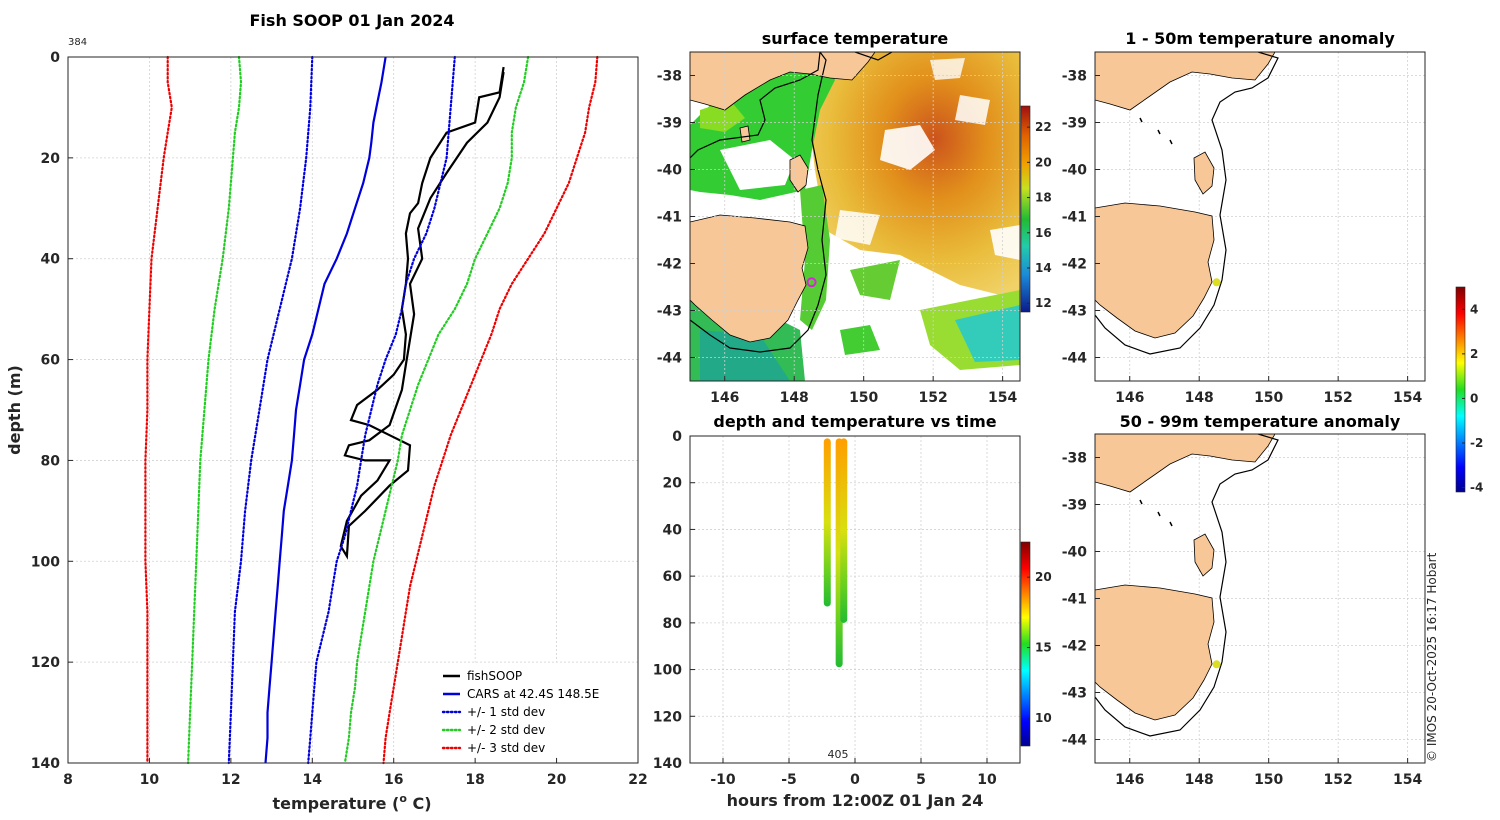 The height and width of the screenshot is (820, 1500). What do you see at coordinates (1268, 398) in the screenshot?
I see `anomaly-1-50m-x-tick-label: 150` at bounding box center [1268, 398].